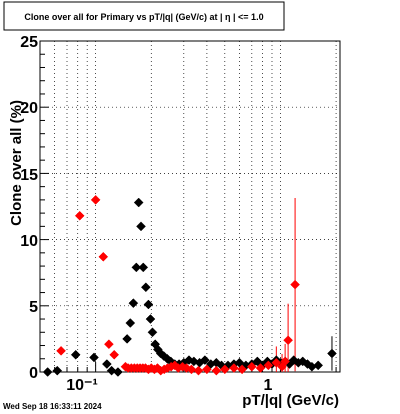 Image resolution: width=400 pixels, height=414 pixels. What do you see at coordinates (33, 307) in the screenshot?
I see `y-tick-label: 5` at bounding box center [33, 307].